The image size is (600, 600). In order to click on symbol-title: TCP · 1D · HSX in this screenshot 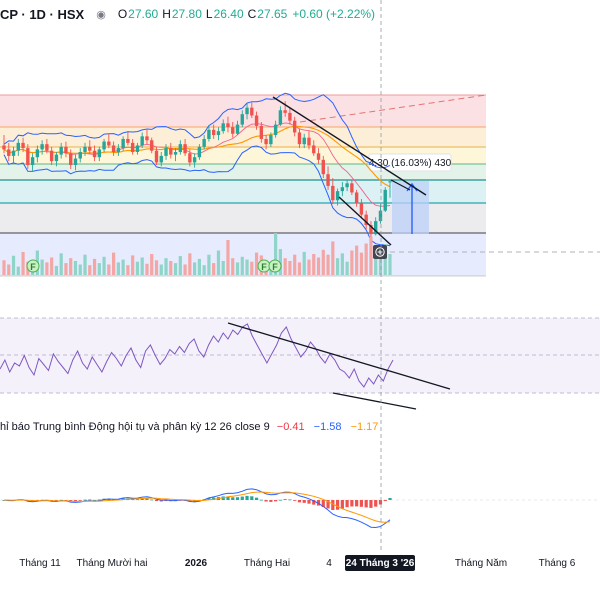, I will do `click(42, 14)`.